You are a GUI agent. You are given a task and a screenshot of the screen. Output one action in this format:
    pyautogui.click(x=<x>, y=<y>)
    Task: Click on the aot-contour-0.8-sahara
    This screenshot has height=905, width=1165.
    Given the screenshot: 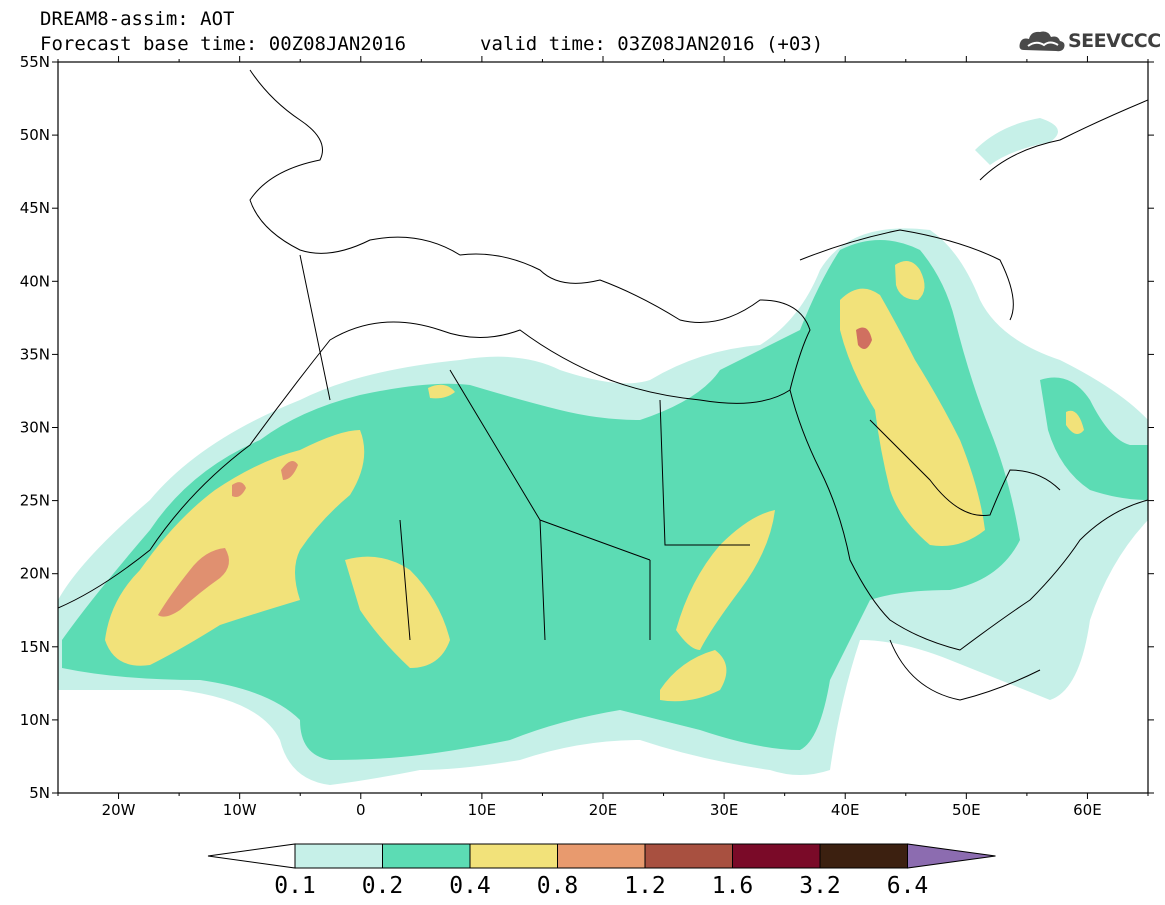 What is the action you would take?
    pyautogui.click(x=239, y=489)
    